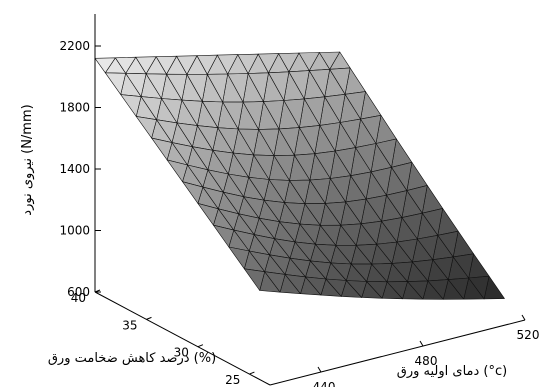 The height and width of the screenshot is (387, 559). Describe the element at coordinates (324, 383) in the screenshot. I see `x-tick-label: 440` at that location.